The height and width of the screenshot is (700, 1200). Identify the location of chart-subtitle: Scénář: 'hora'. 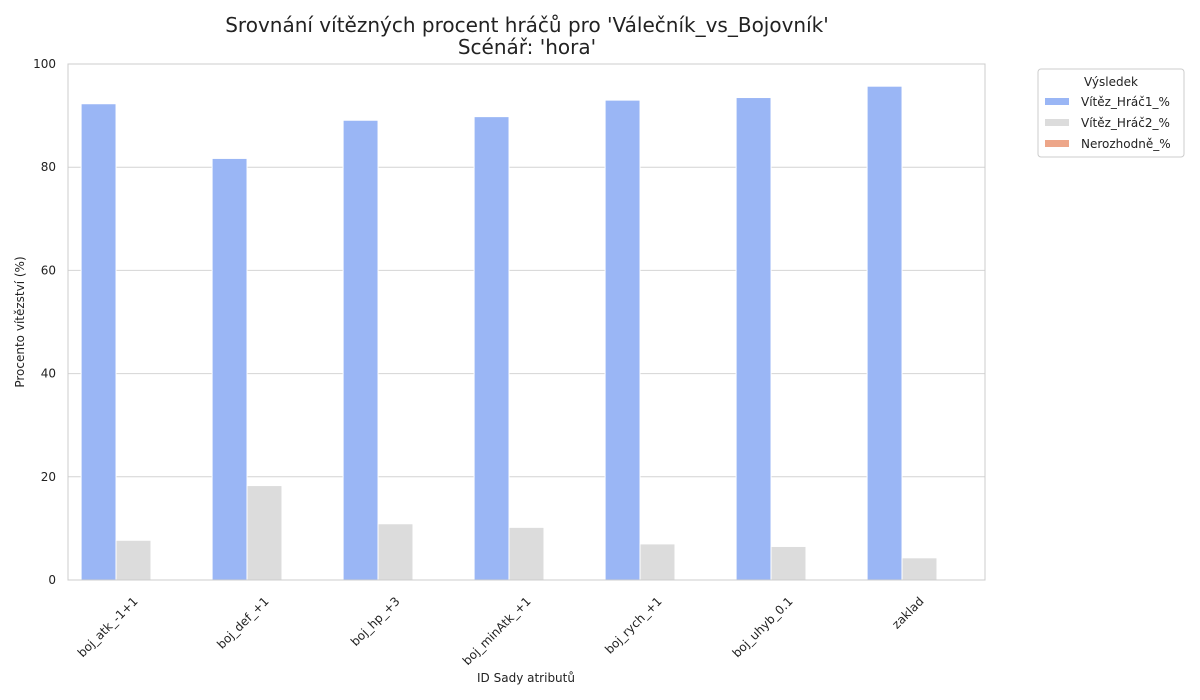
(527, 47).